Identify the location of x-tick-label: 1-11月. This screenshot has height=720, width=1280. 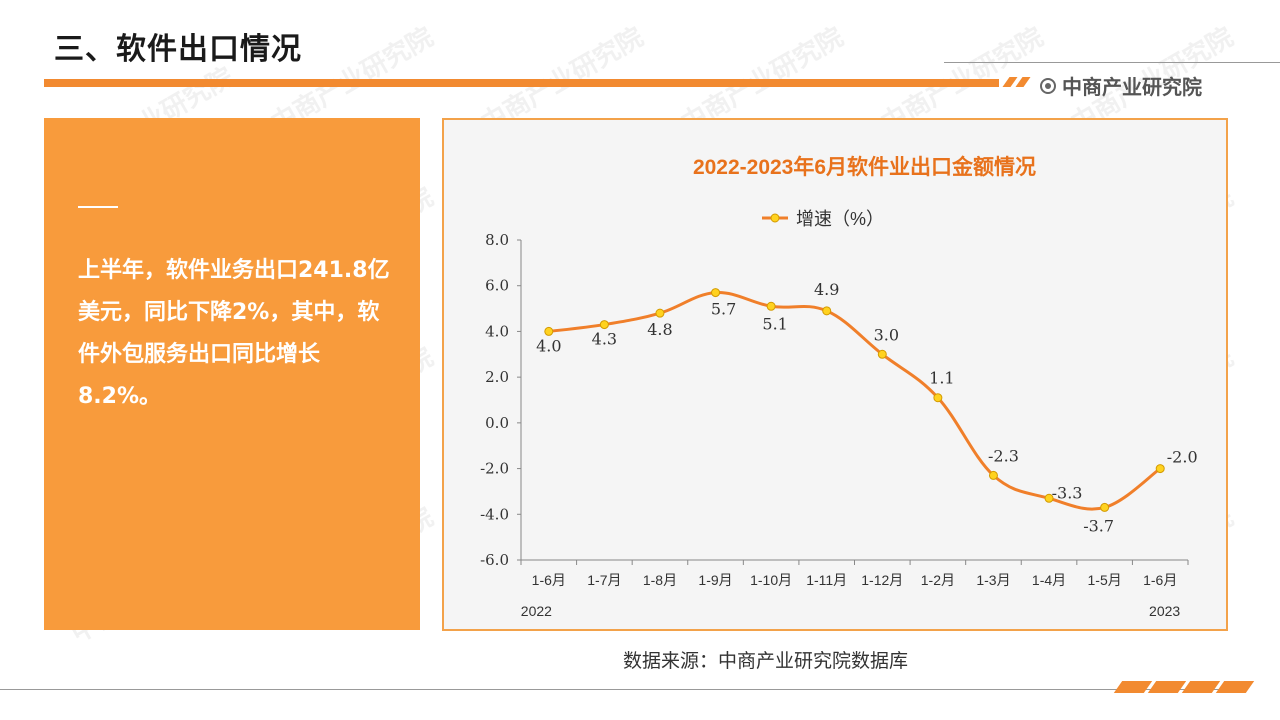
(826, 580).